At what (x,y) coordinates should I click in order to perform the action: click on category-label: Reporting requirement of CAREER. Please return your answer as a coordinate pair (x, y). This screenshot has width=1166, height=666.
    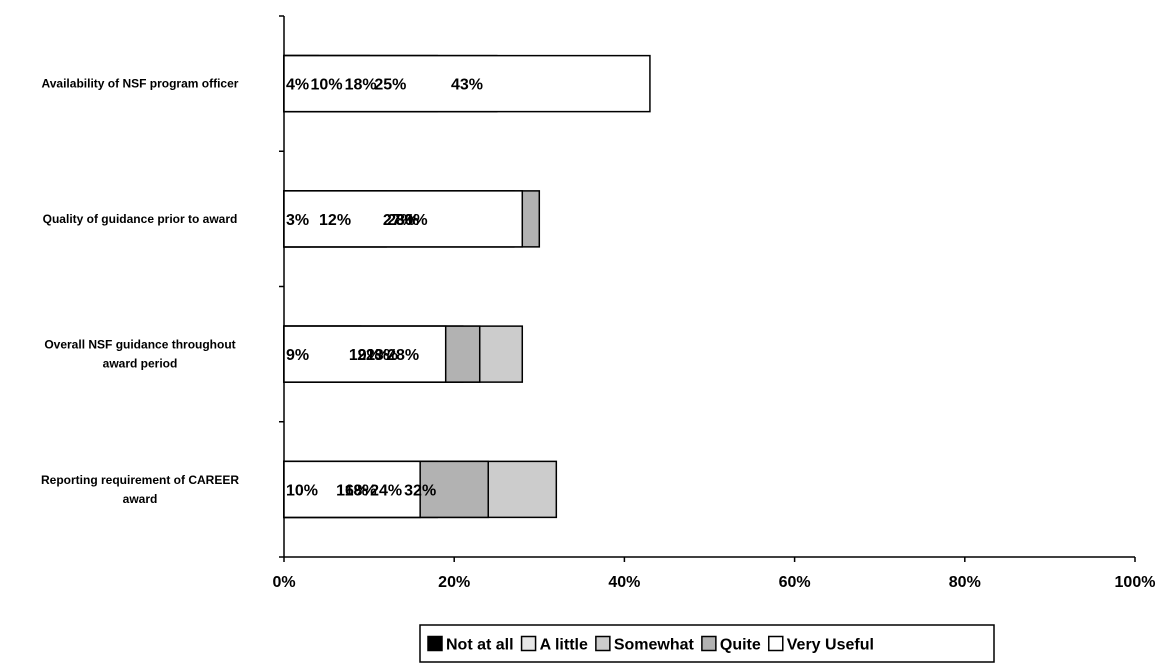
    Looking at the image, I should click on (140, 480).